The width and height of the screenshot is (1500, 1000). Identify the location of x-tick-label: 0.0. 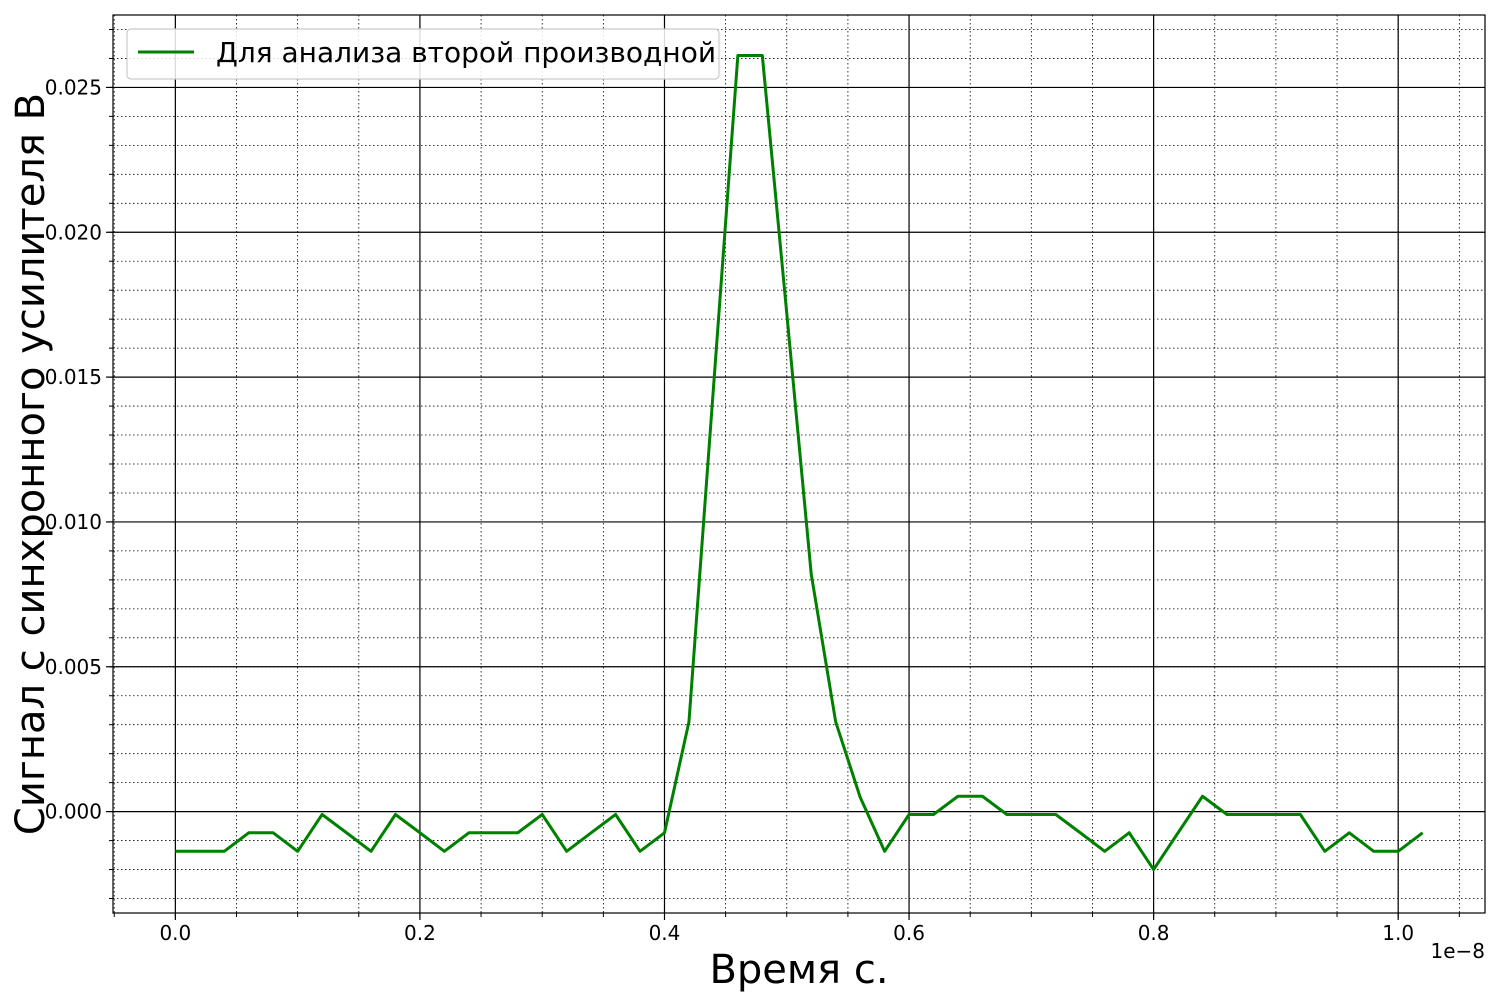
(175, 933).